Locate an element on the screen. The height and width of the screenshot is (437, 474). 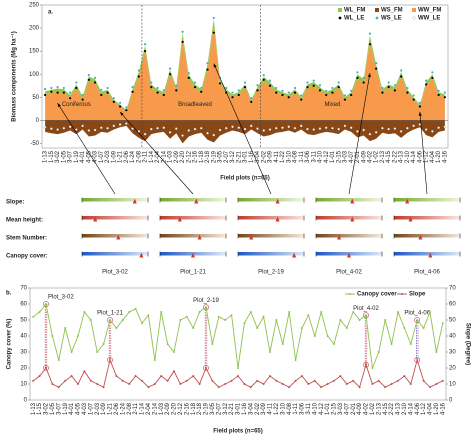
legend-label: Slope is located at coordinates (417, 295).